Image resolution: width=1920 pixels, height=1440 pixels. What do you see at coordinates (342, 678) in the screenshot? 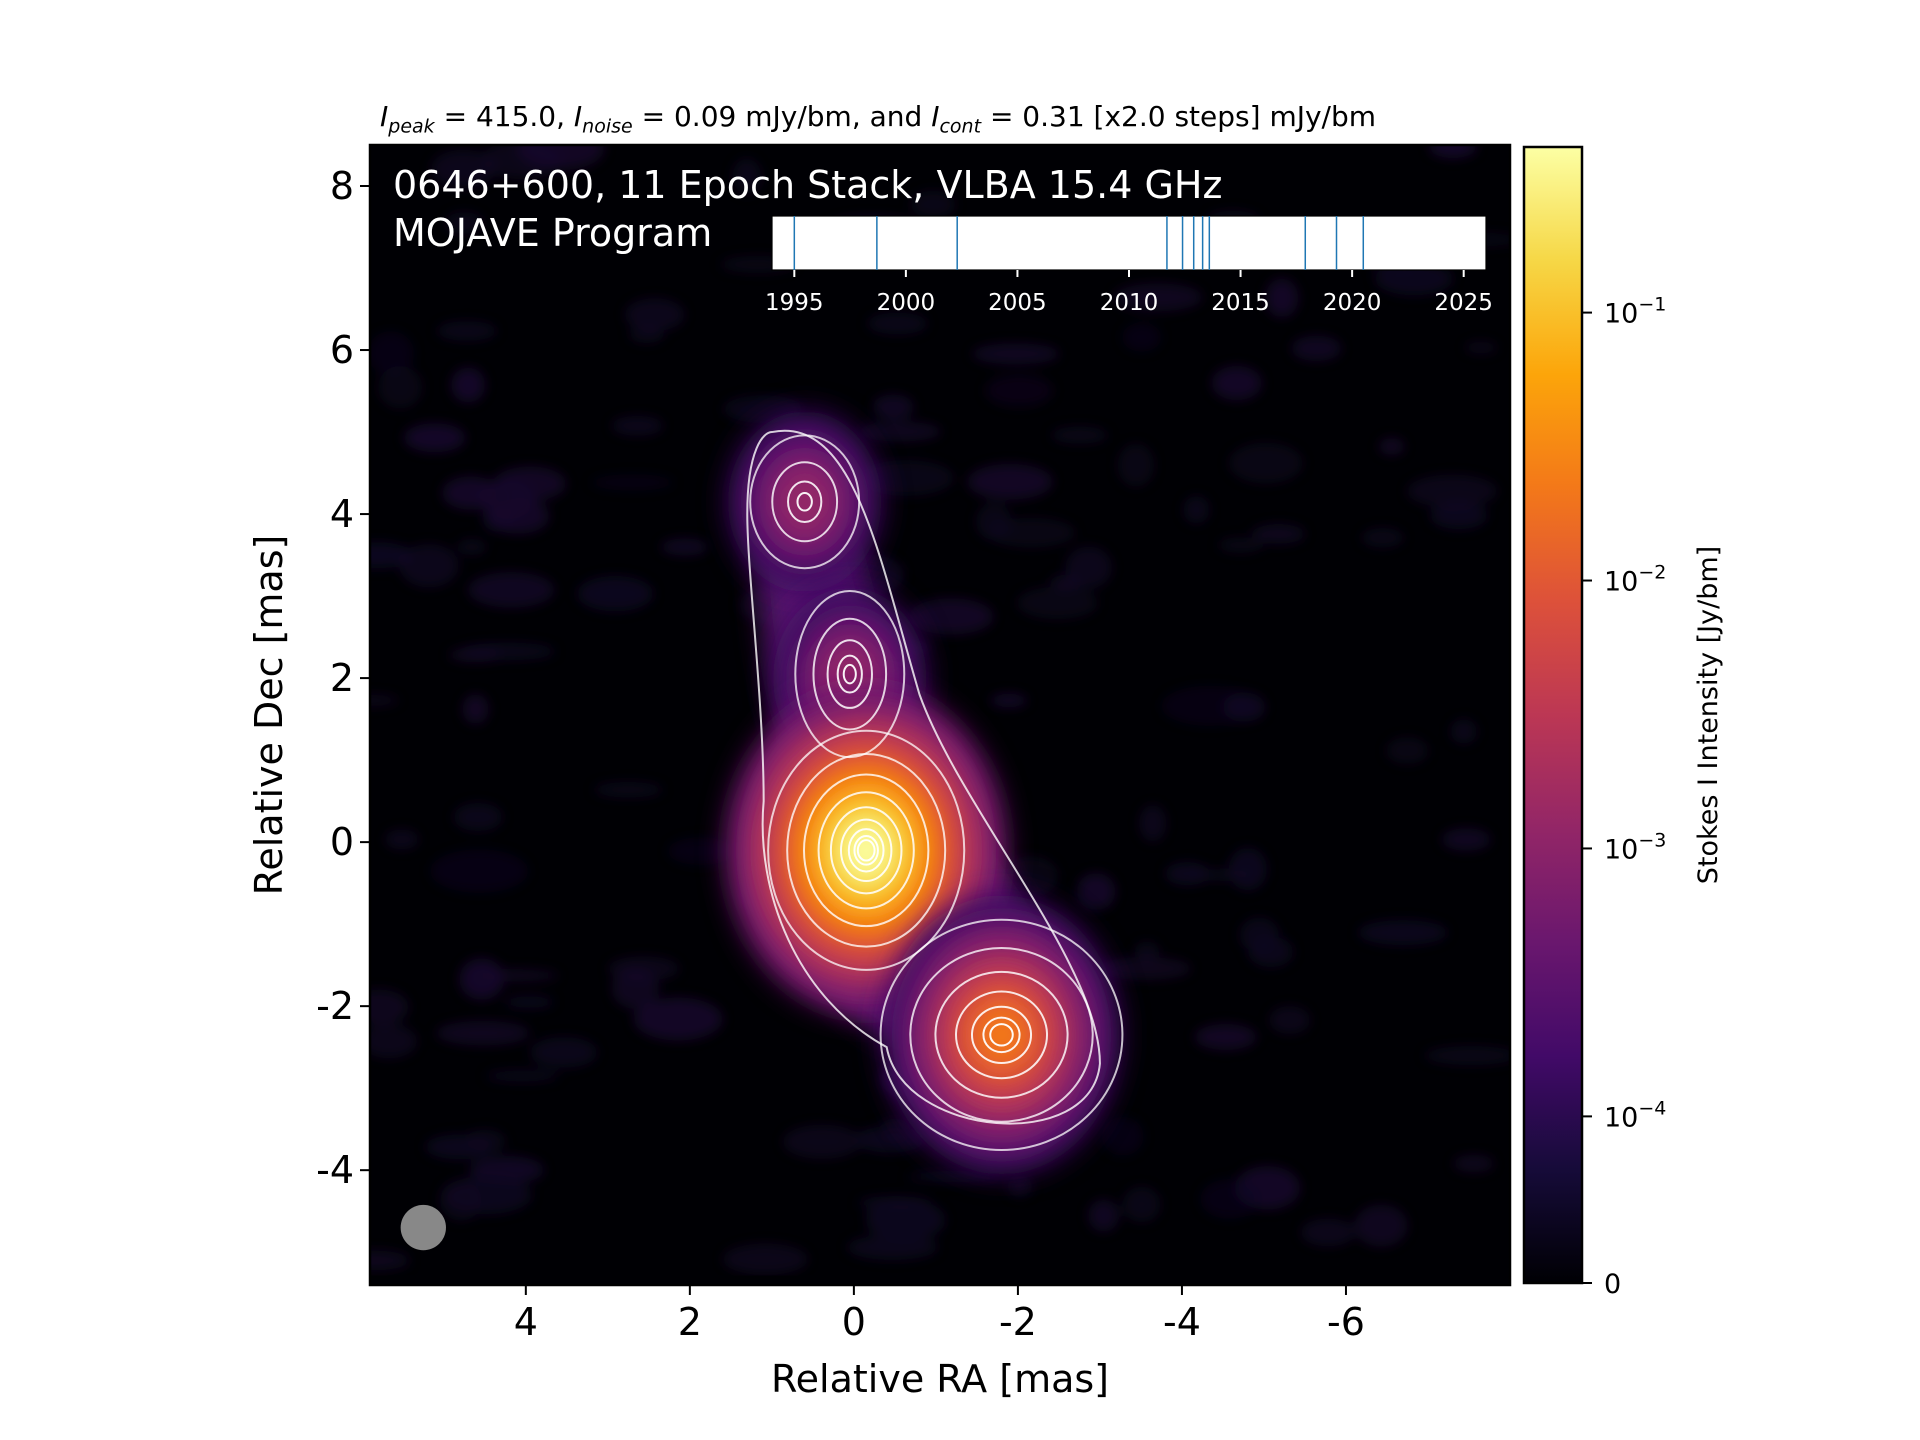
I see `y-tick-label: 2` at bounding box center [342, 678].